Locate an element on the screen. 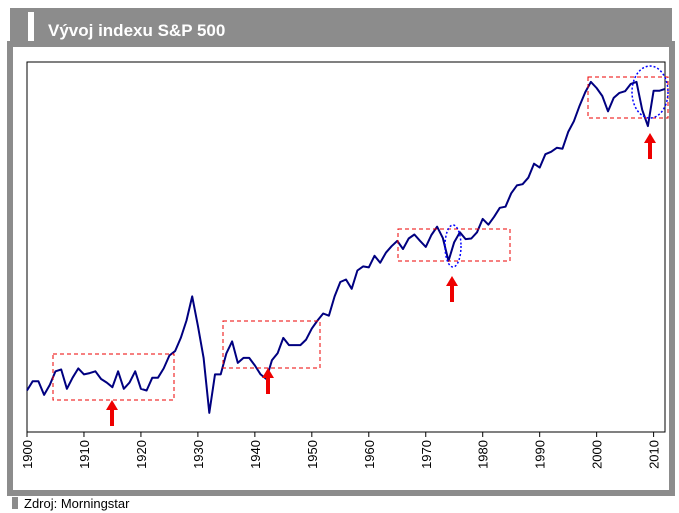  highlights is located at coordinates (556, 166).